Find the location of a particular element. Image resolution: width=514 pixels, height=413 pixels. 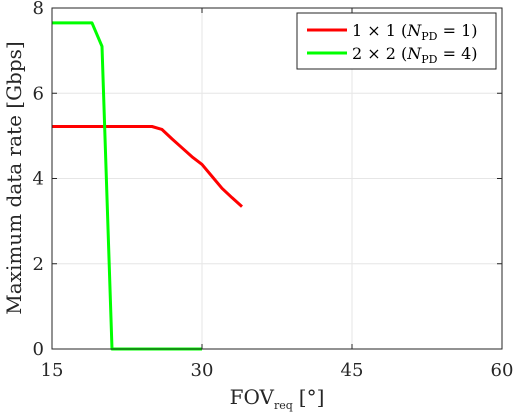

legend: 1 × 1 (NPD = 1) 2 × 2 (NPD = 4) is located at coordinates (396, 41).